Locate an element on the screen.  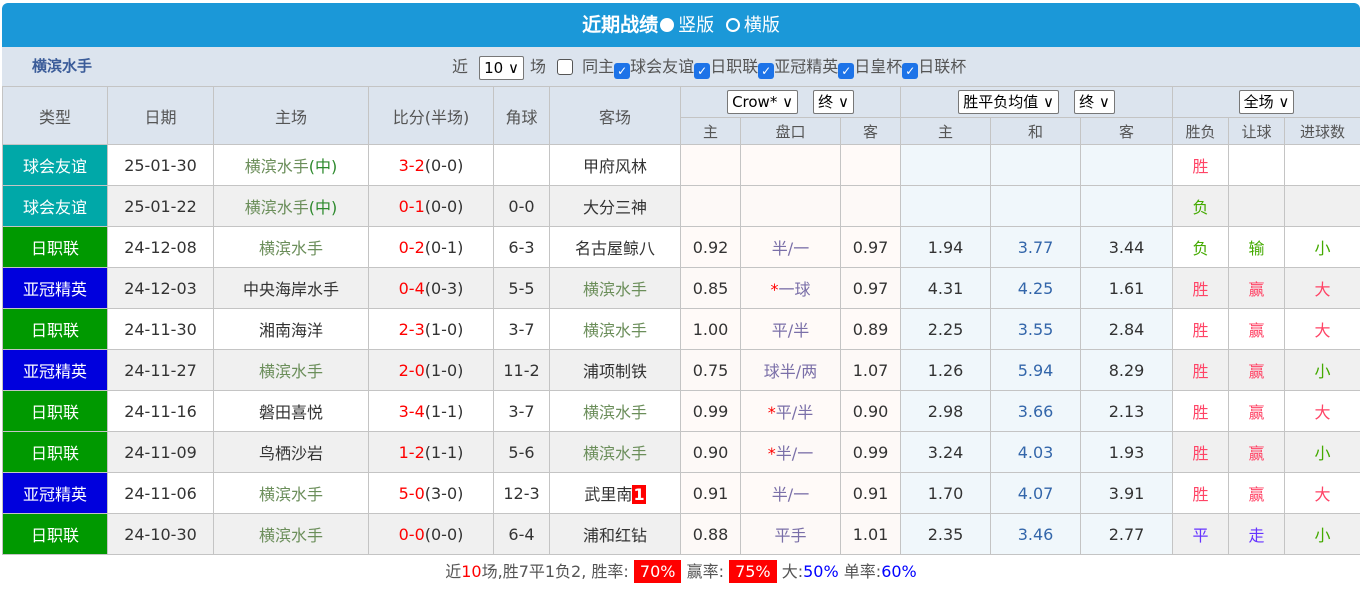
away-team: 浦和红钻 is located at coordinates (615, 535).